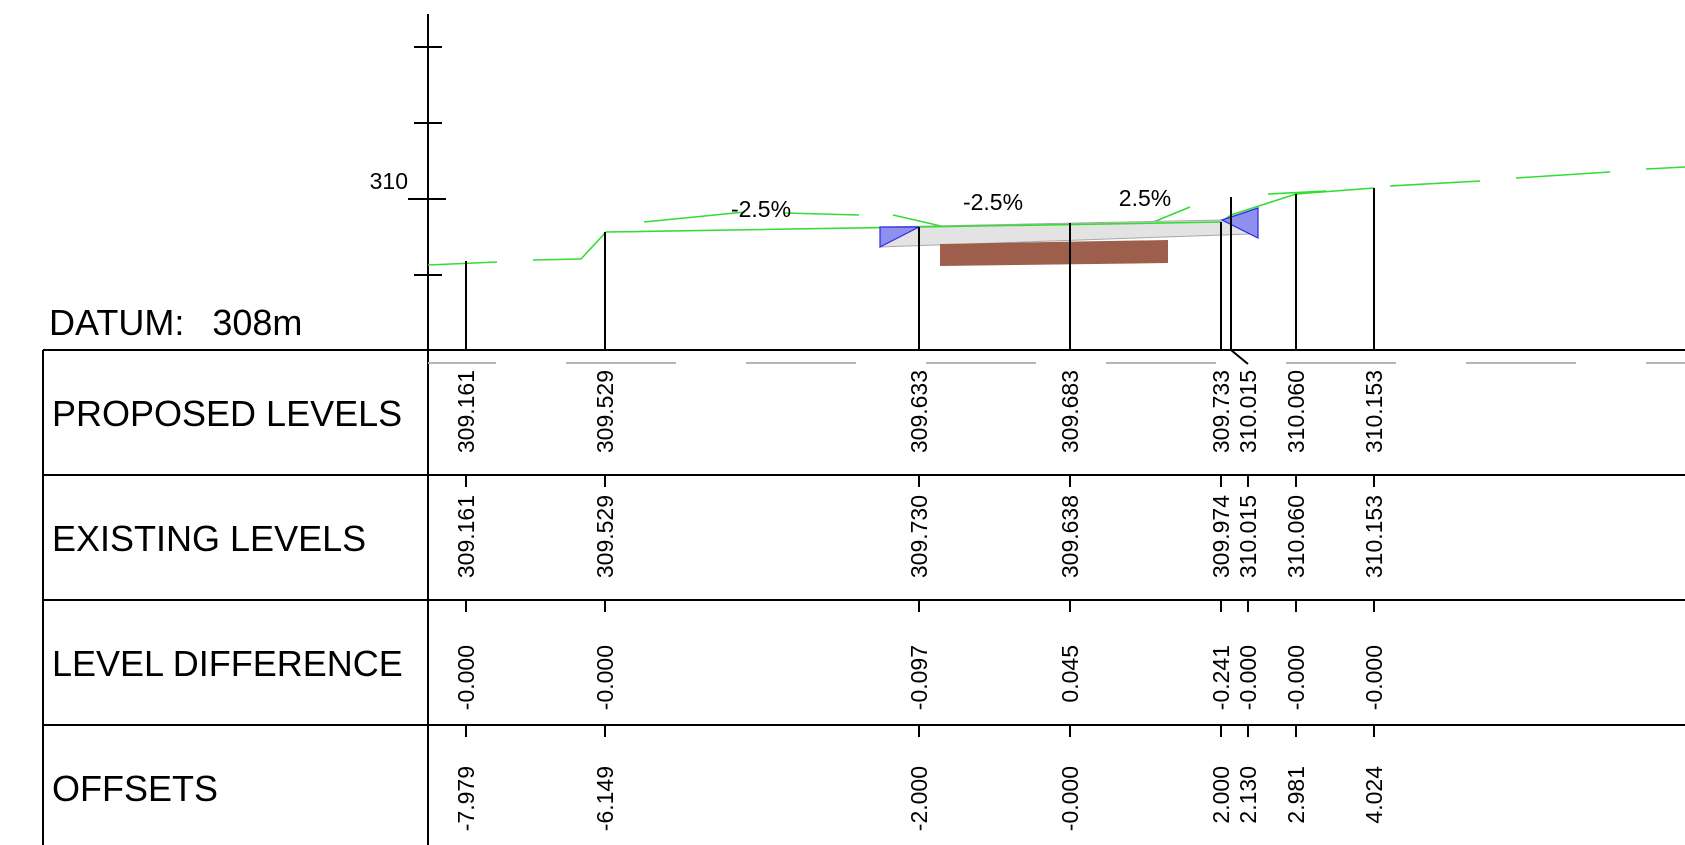 This screenshot has height=845, width=1685. I want to click on slope-label: 2.5%, so click(1145, 198).